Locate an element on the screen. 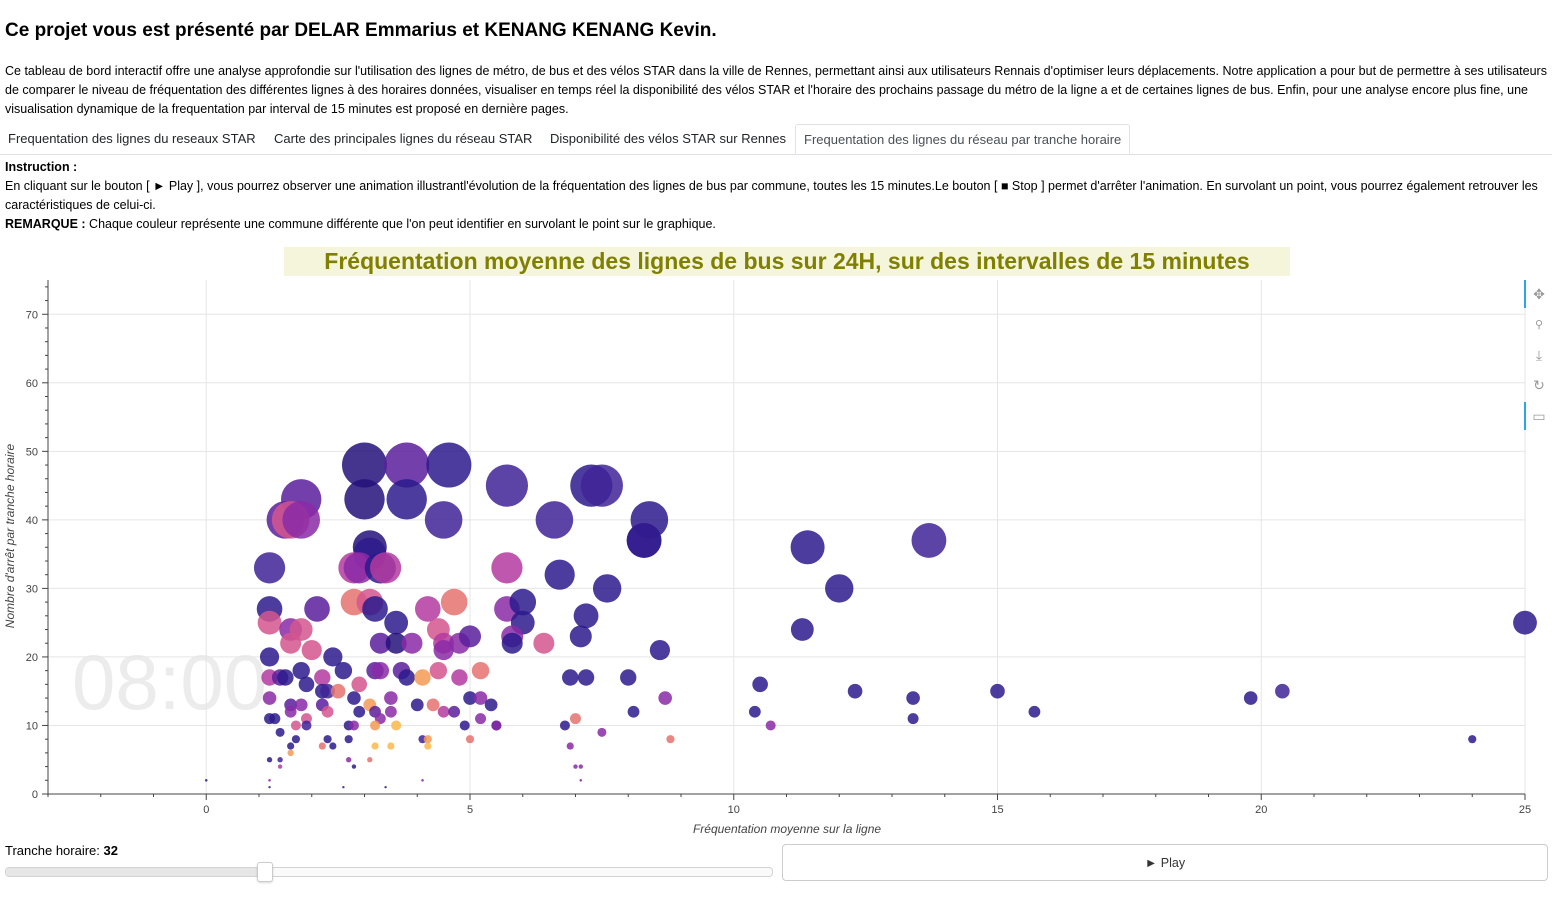 The width and height of the screenshot is (1552, 903). play-button: ► Play is located at coordinates (1165, 862).